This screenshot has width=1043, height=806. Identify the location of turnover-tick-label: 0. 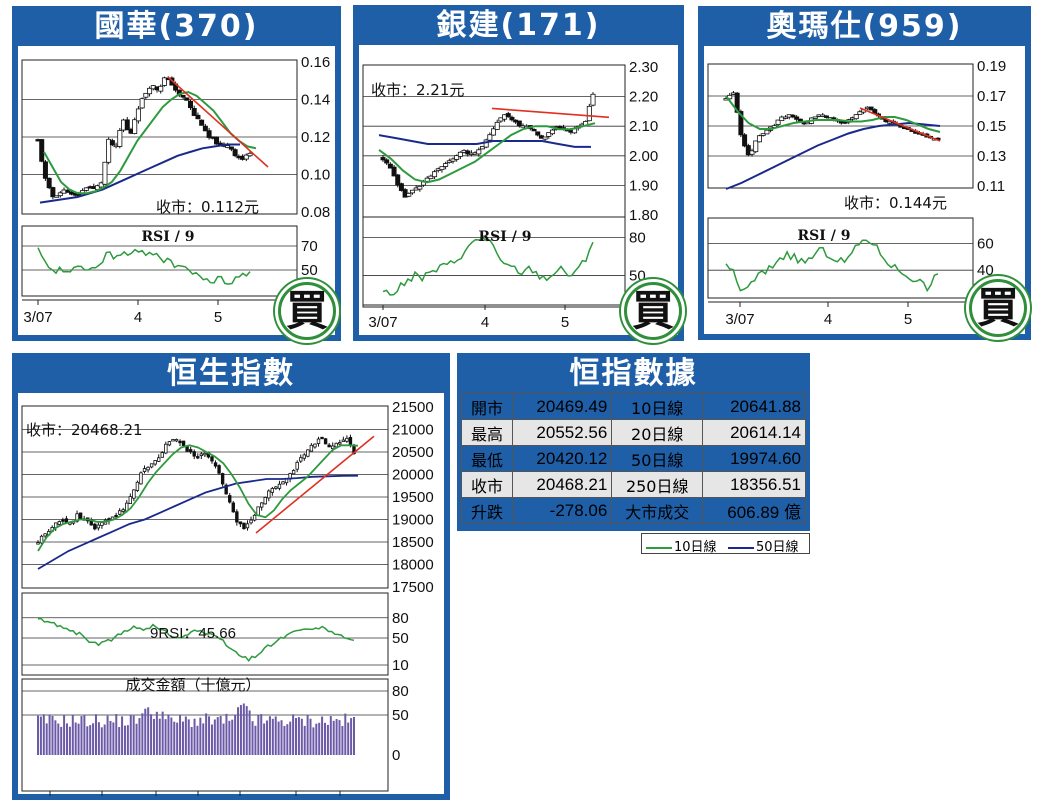
(396, 755).